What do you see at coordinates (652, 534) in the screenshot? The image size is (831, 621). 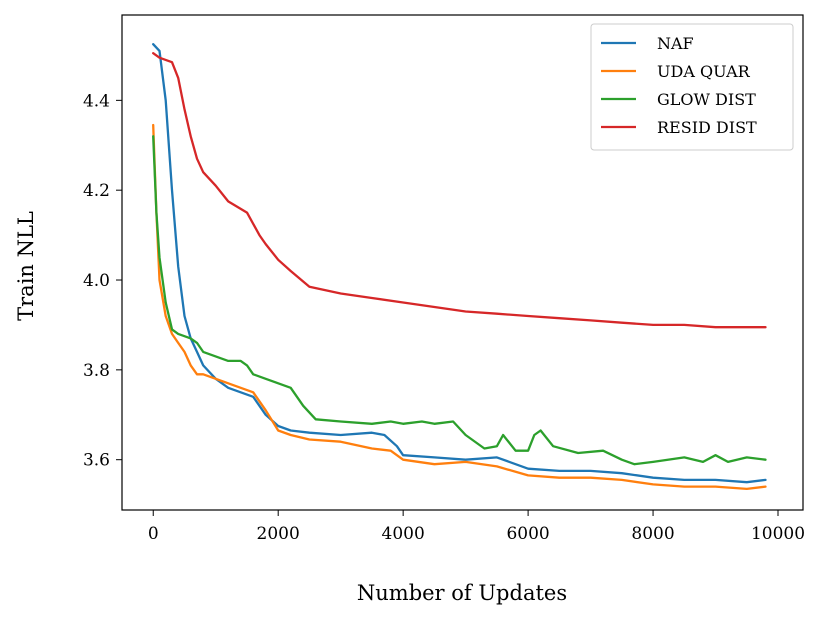 I see `x-tick-label: 8000` at bounding box center [652, 534].